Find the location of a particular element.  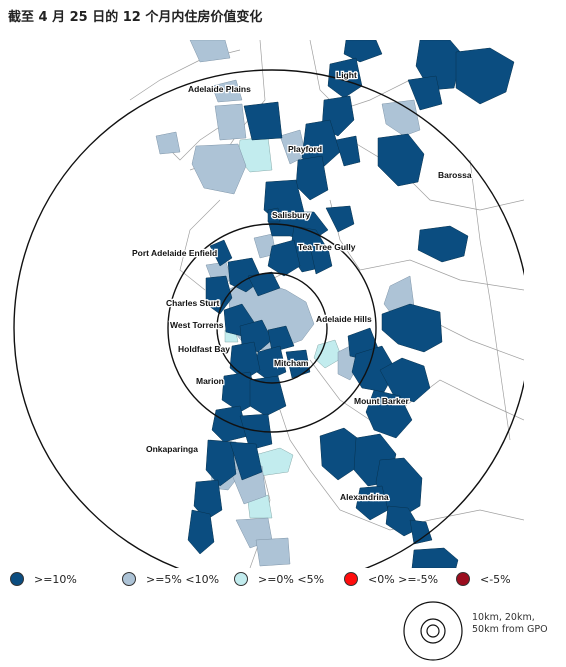

ring-key-label: 10km, 20km, 50km from GPO is located at coordinates (510, 623).